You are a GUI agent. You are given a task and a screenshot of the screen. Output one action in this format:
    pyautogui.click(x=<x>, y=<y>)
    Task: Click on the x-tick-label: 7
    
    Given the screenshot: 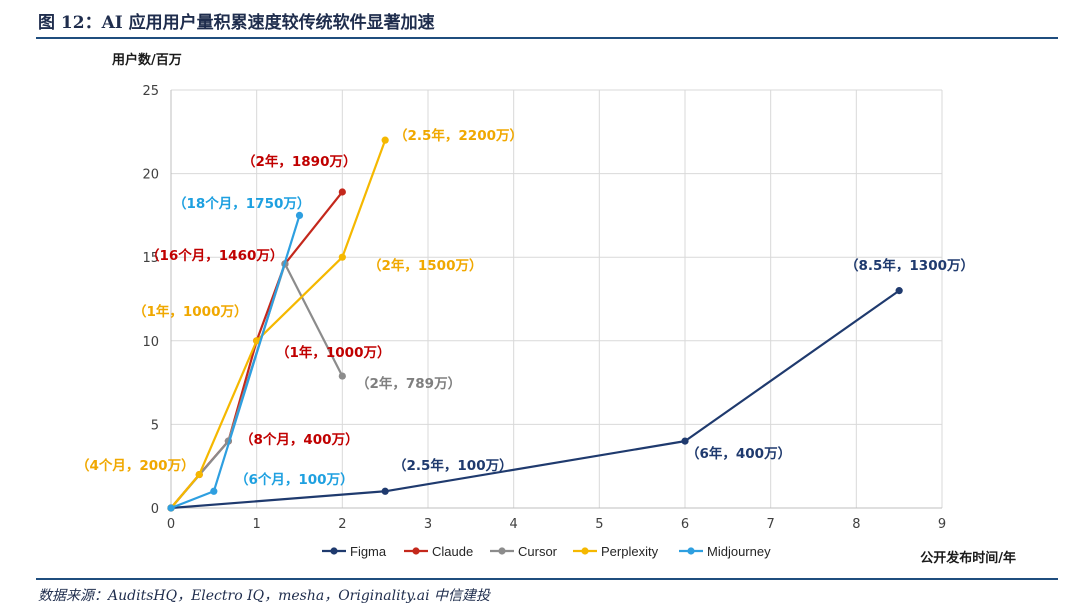 What is the action you would take?
    pyautogui.click(x=771, y=524)
    